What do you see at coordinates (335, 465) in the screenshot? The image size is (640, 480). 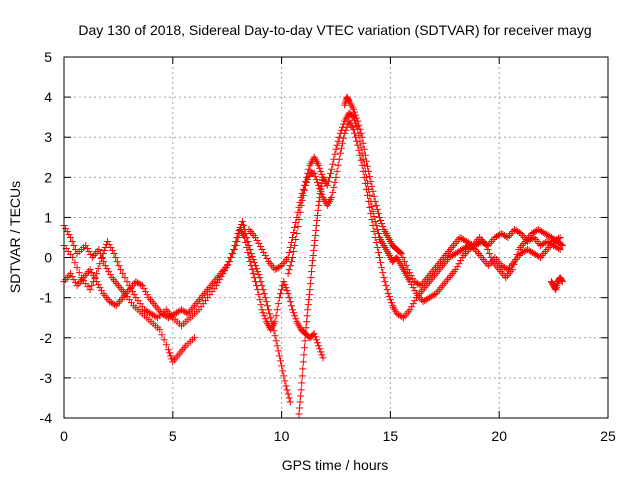 I see `x-axis-label: GPS time / hours` at bounding box center [335, 465].